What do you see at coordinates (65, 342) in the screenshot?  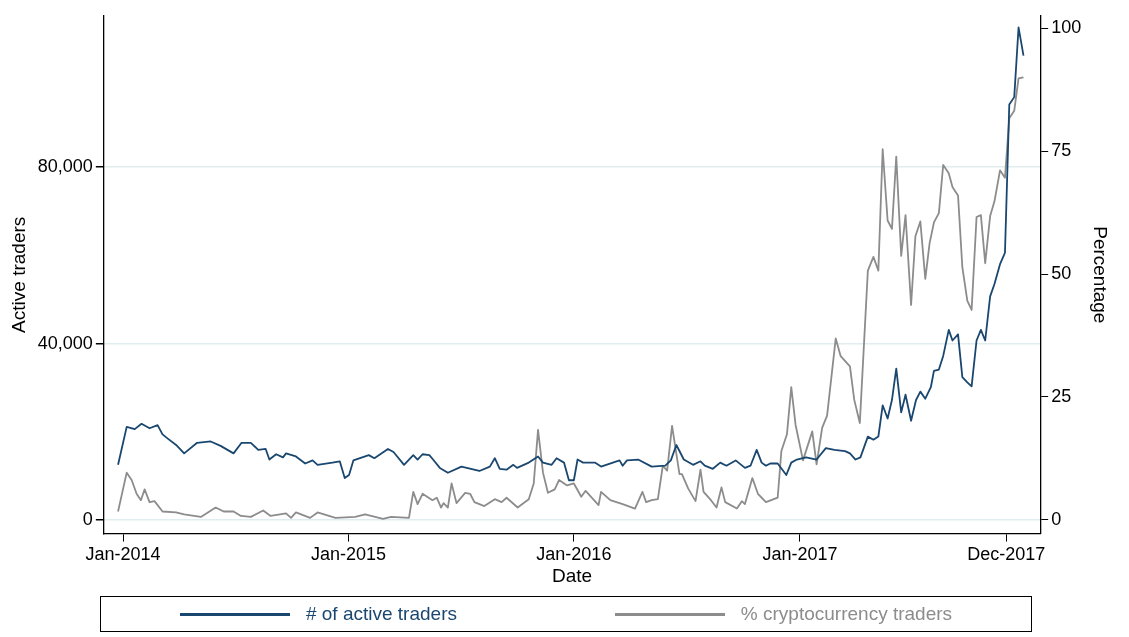 I see `y-tick-label: 40,000` at bounding box center [65, 342].